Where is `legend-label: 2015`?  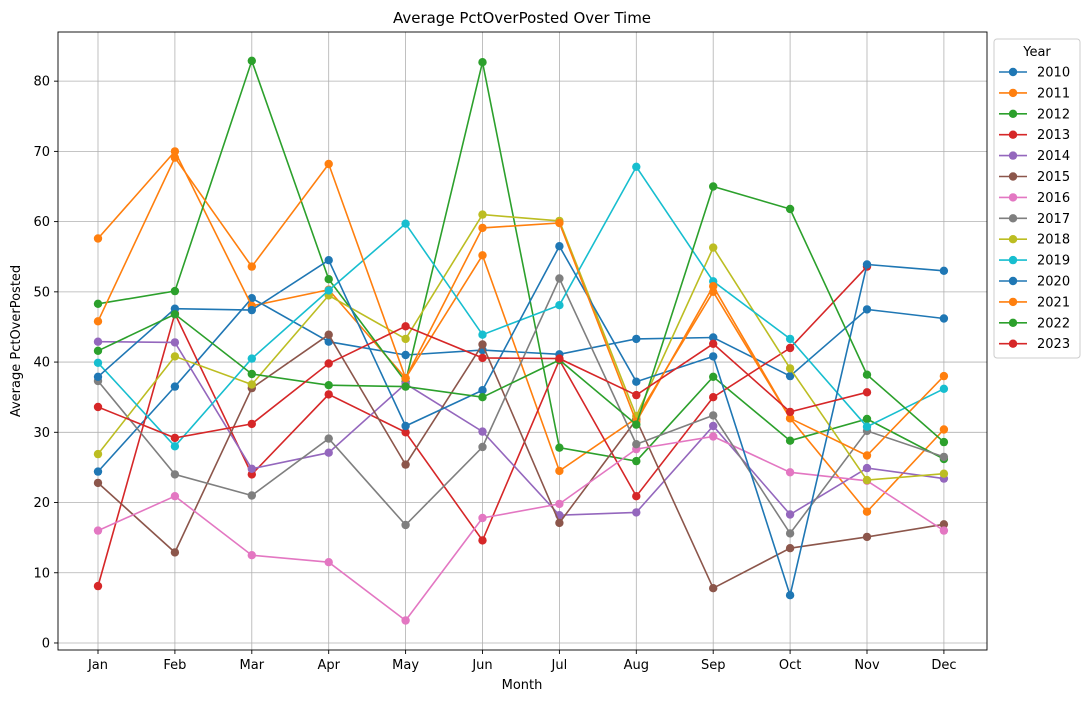
legend-label: 2015 is located at coordinates (1053, 177).